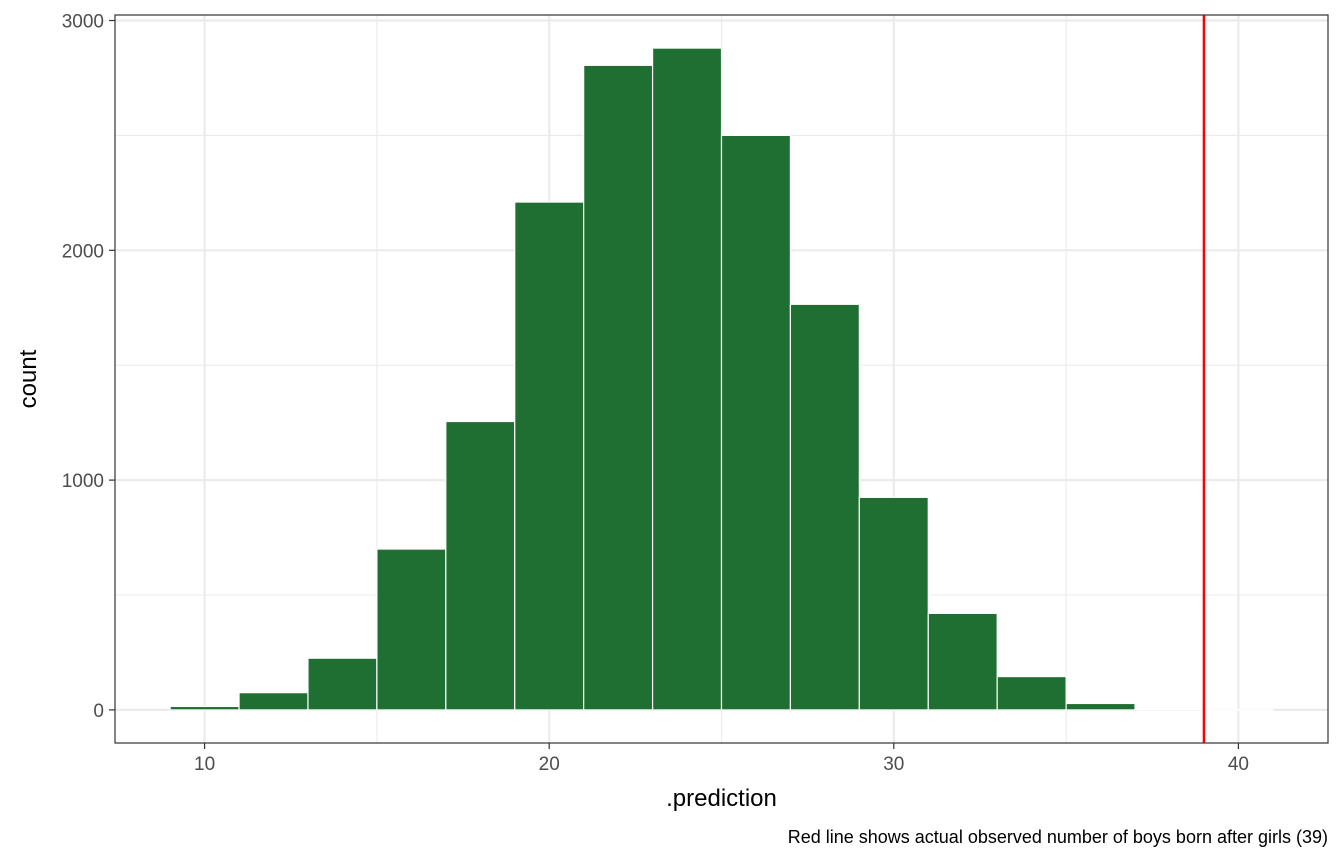 This screenshot has height=864, width=1344. I want to click on x-axis: 10 20 30 40, so click(721, 759).